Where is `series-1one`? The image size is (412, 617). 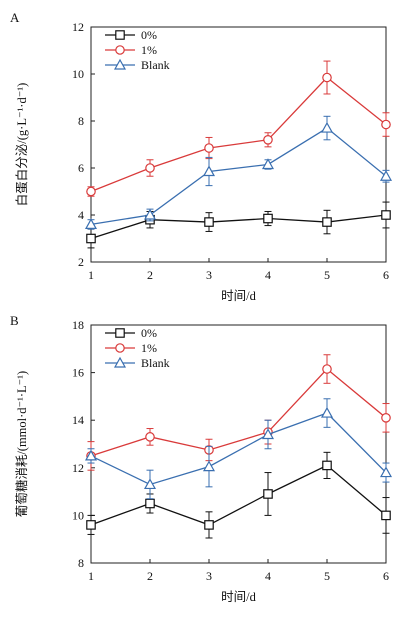
series-1one is located at coordinates (238, 412).